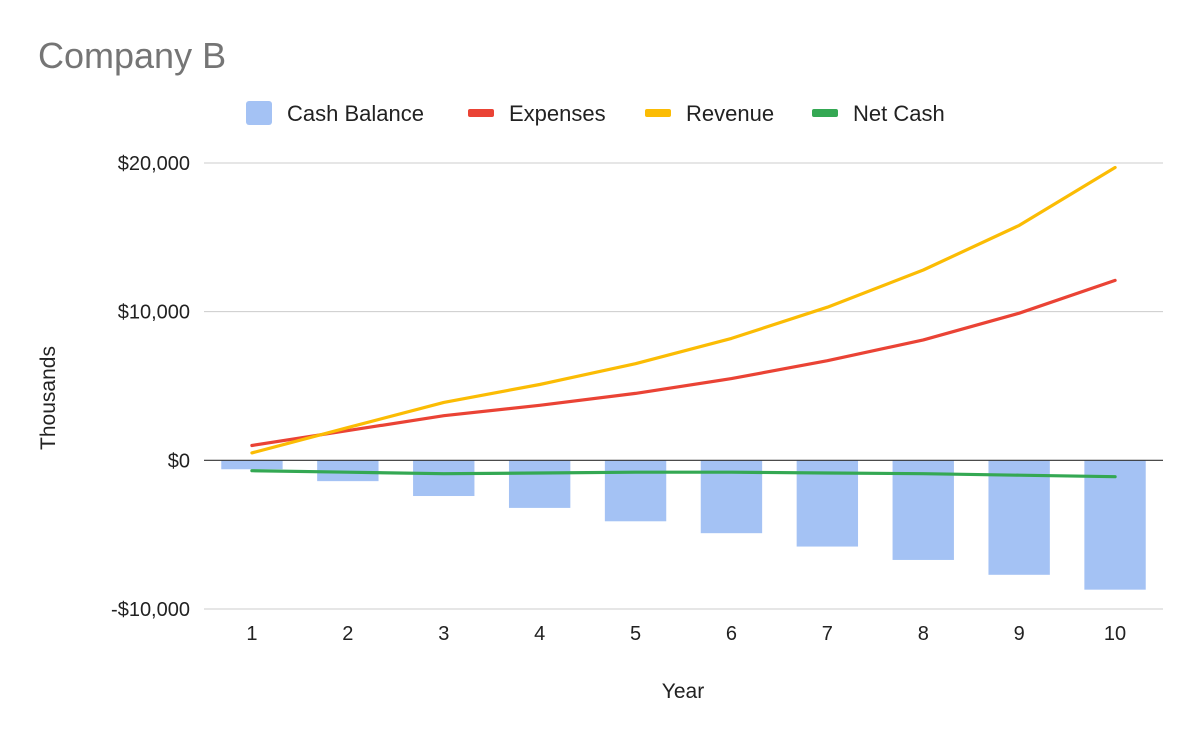 Image resolution: width=1200 pixels, height=742 pixels. I want to click on y-axis-title: Thousands, so click(48, 398).